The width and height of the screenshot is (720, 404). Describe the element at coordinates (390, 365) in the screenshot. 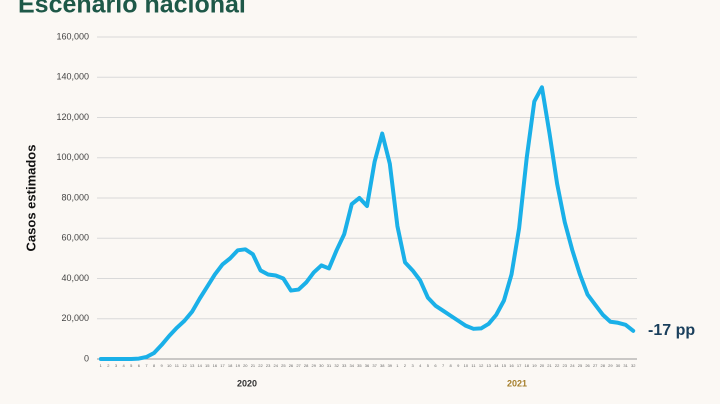

I see `x-tick-label: 39` at that location.